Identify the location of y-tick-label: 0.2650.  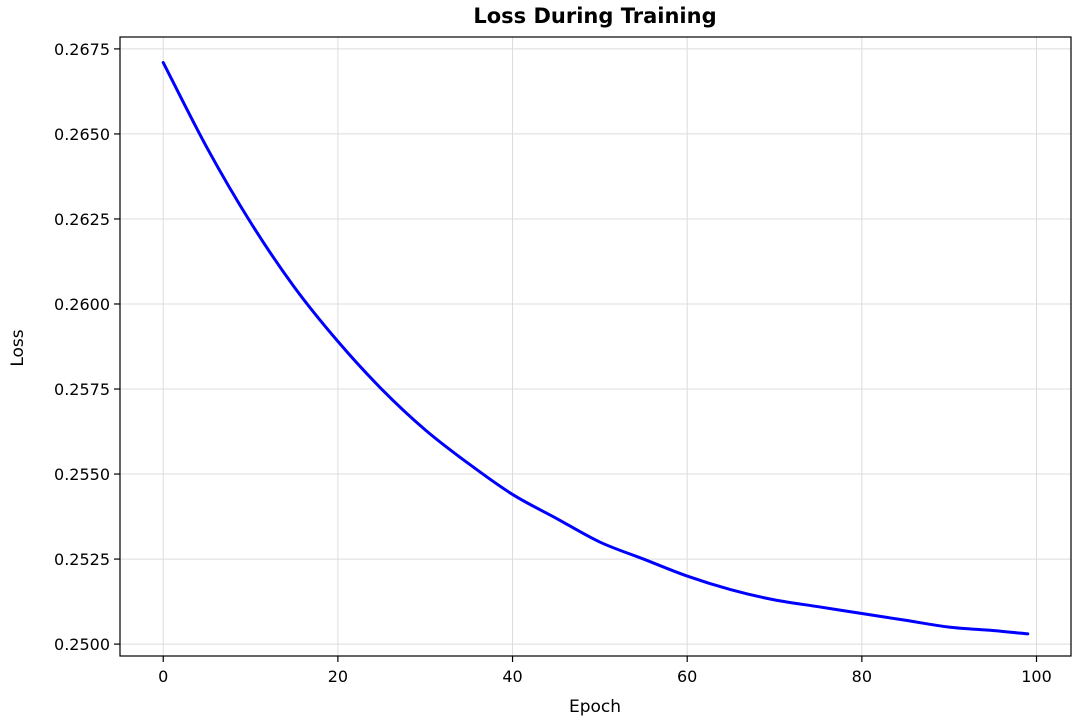
(82, 134).